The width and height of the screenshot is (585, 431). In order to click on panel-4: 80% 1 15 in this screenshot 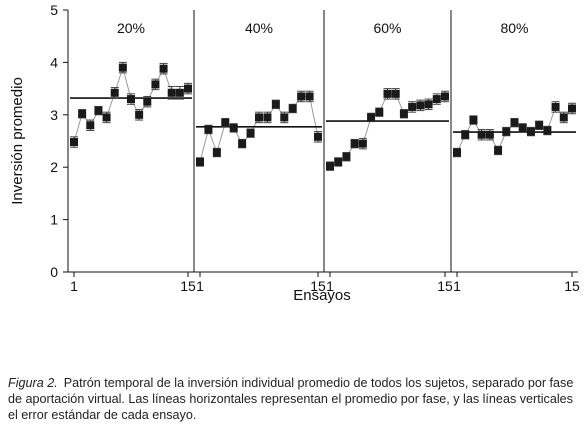, I will do `click(516, 157)`.